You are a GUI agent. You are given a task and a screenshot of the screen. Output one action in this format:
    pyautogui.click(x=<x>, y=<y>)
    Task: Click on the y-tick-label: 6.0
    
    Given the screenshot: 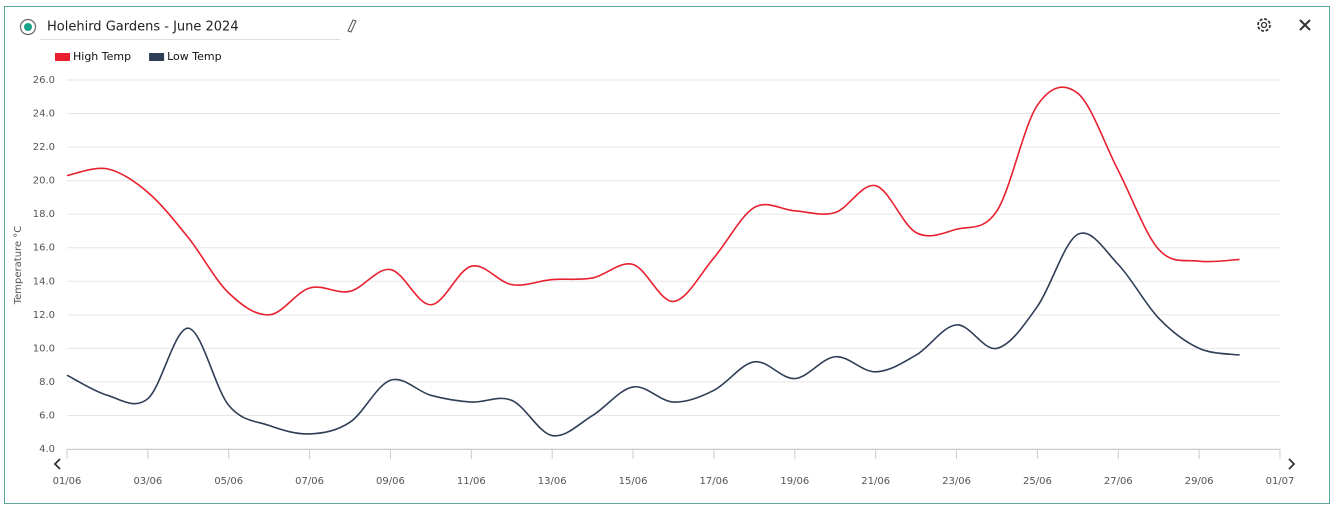 What is the action you would take?
    pyautogui.click(x=47, y=415)
    